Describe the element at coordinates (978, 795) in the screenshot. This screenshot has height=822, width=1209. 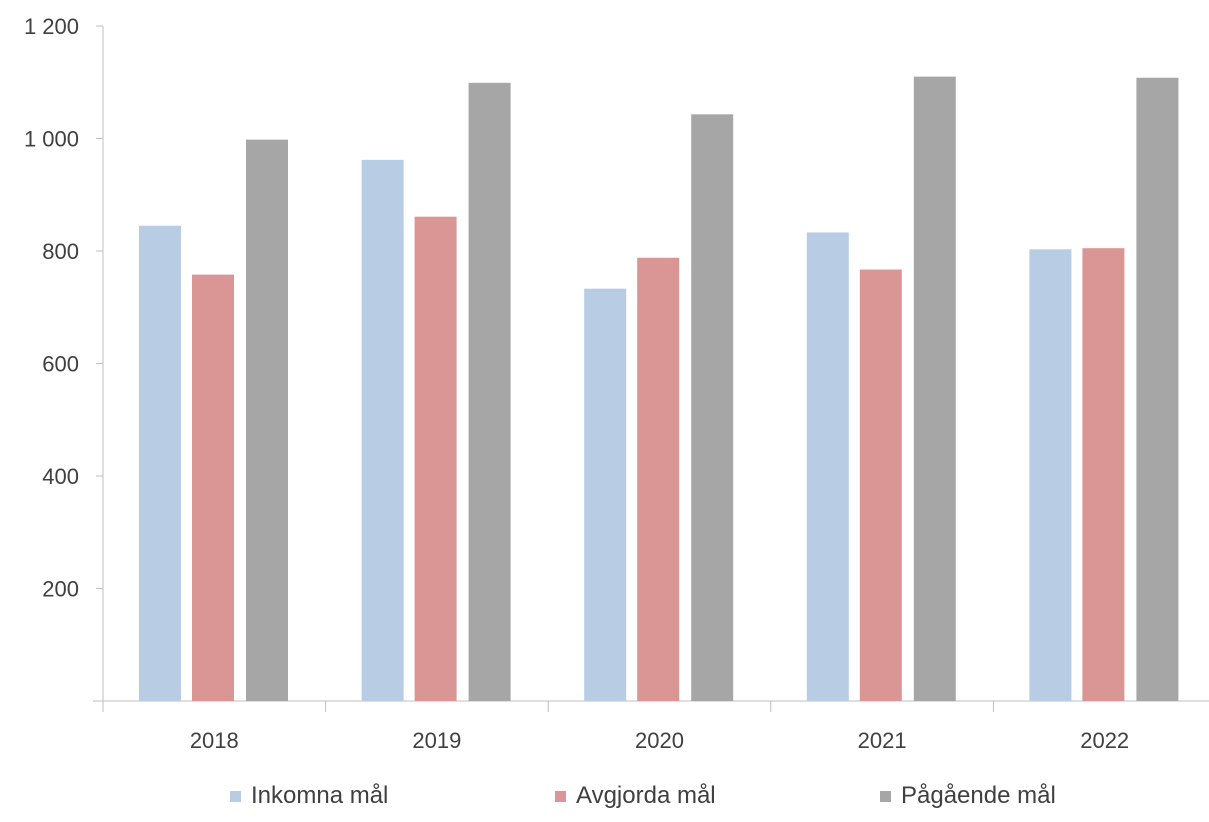
I see `legend-label-pagaende: Pågående mål` at that location.